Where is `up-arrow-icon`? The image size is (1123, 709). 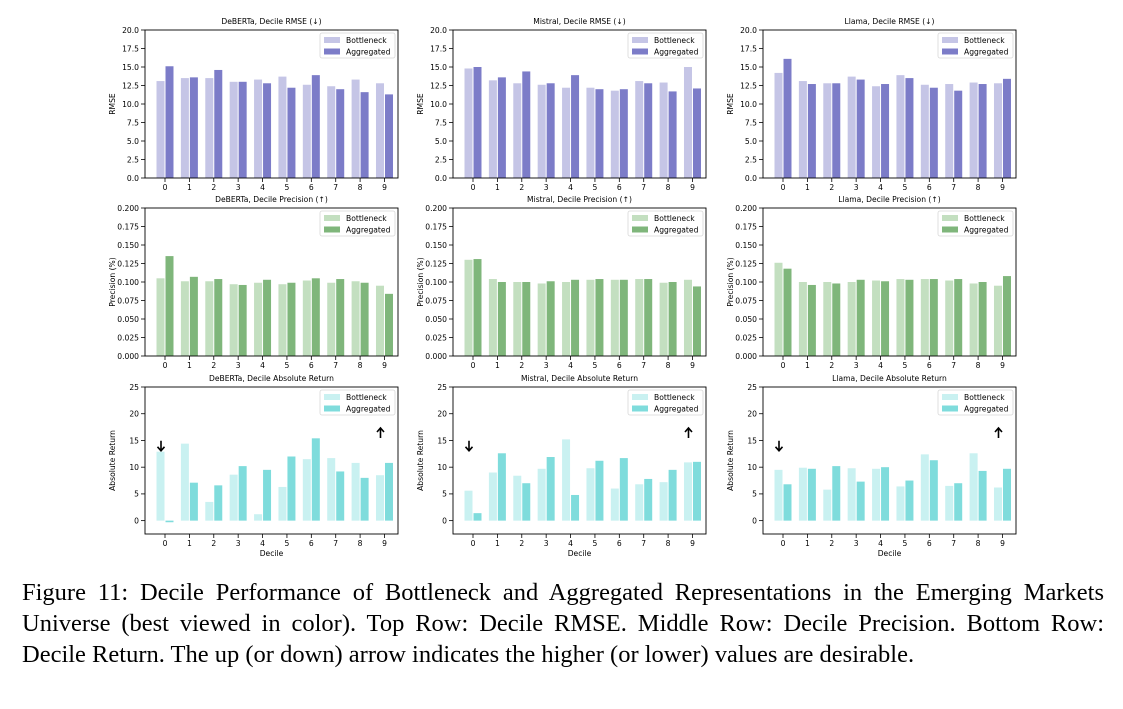 up-arrow-icon is located at coordinates (380, 432).